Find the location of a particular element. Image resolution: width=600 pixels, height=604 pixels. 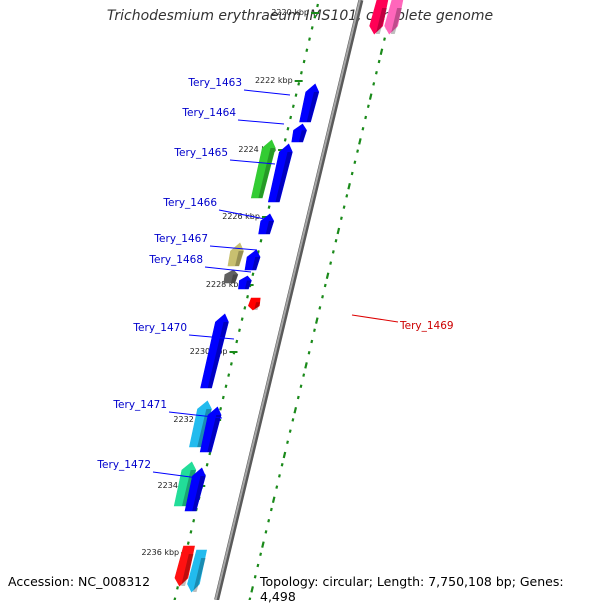

scale-tick-label: 2228 kbp is located at coordinates (225, 284).